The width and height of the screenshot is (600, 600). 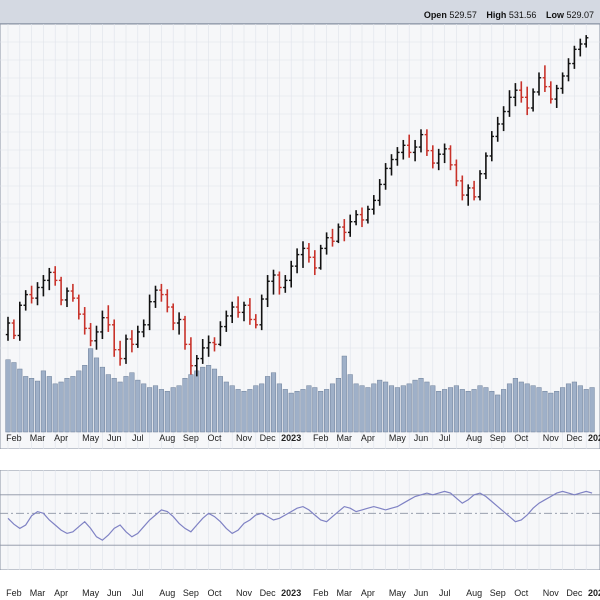 What do you see at coordinates (522, 15) in the screenshot?
I see `high-value: 531.56` at bounding box center [522, 15].